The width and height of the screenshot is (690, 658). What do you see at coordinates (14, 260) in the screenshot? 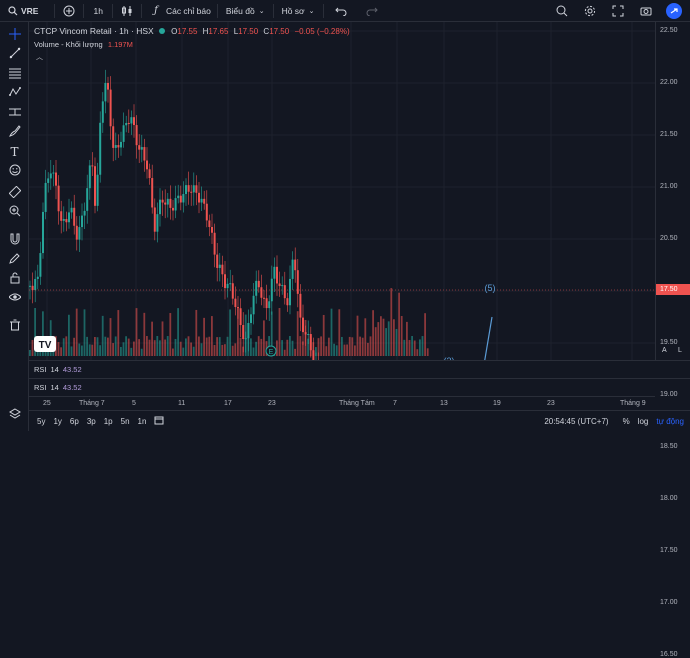
I see `stay-drawing-tool` at bounding box center [14, 260].